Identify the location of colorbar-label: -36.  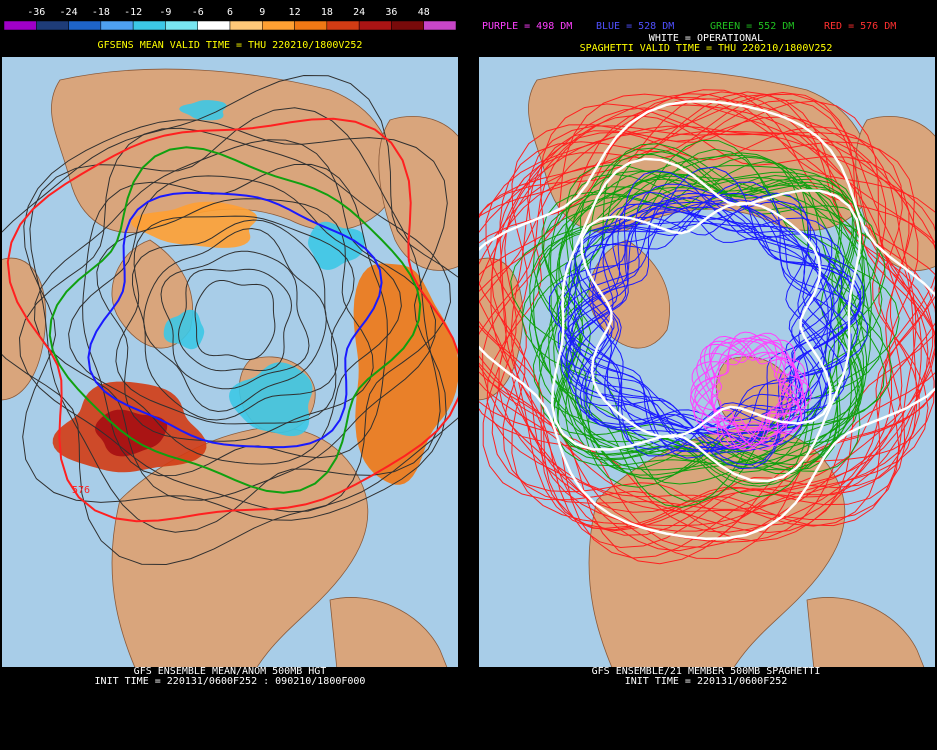
(36, 12).